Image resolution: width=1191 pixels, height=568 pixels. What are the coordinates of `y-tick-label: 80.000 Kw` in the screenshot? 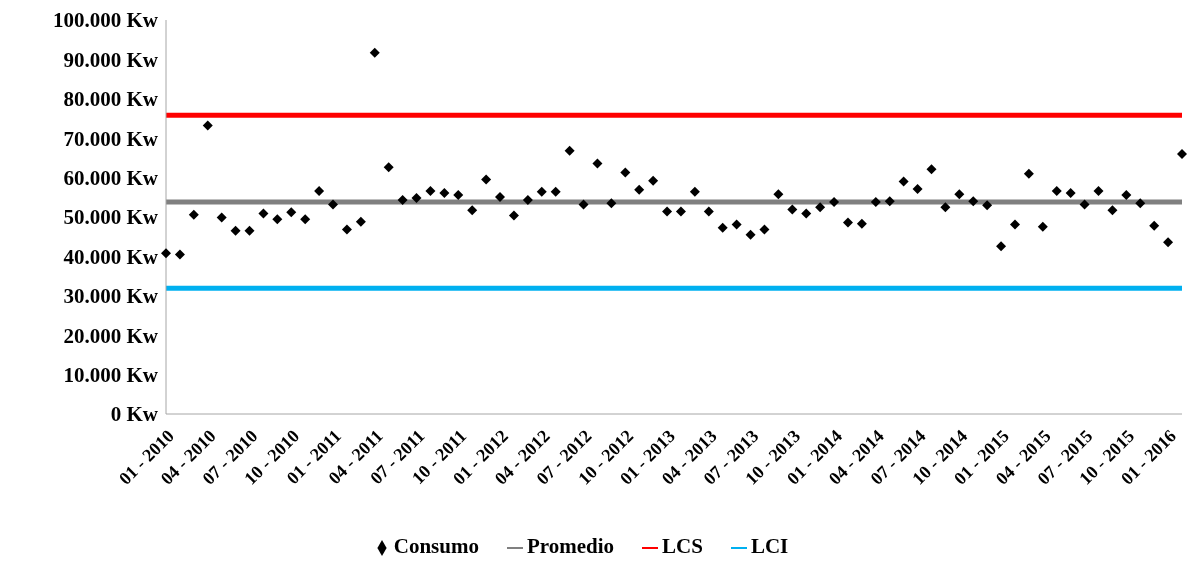 It's located at (111, 99).